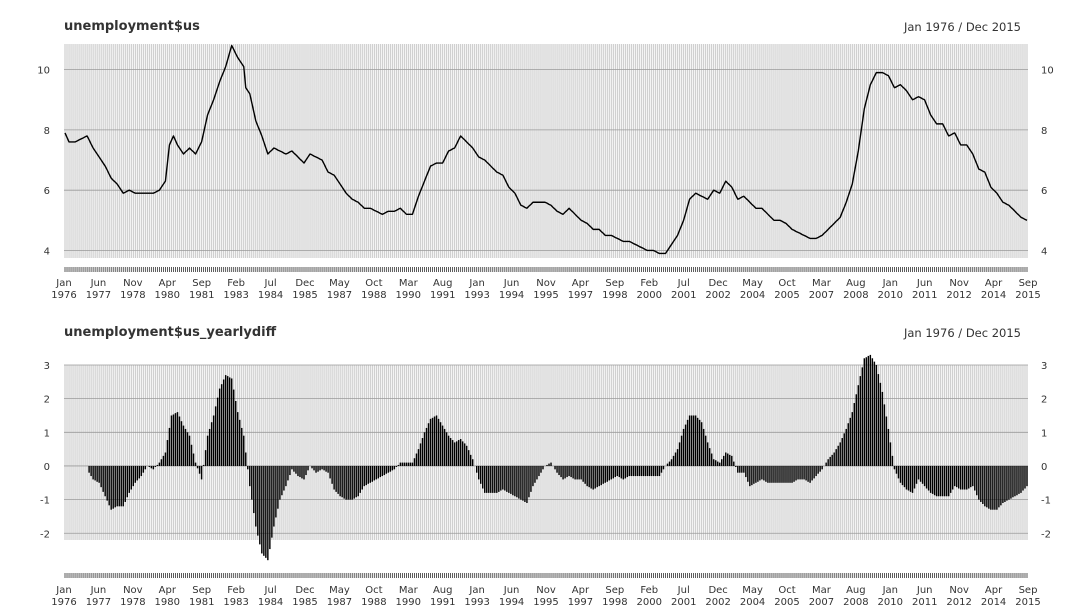  Describe the element at coordinates (47, 251) in the screenshot. I see `y-tick-label-left: 4` at that location.